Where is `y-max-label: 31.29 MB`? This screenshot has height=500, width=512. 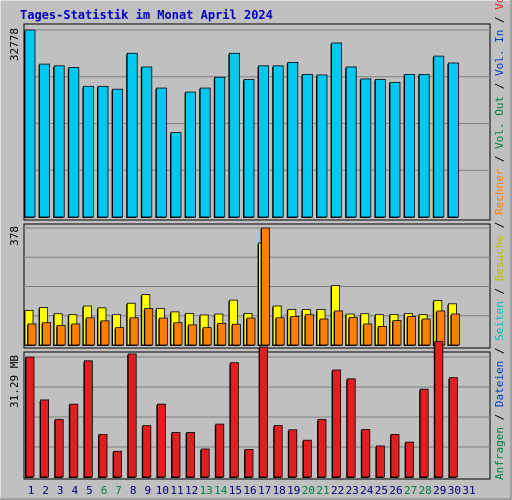
y-max-label: 31.29 MB is located at coordinates (14, 381).